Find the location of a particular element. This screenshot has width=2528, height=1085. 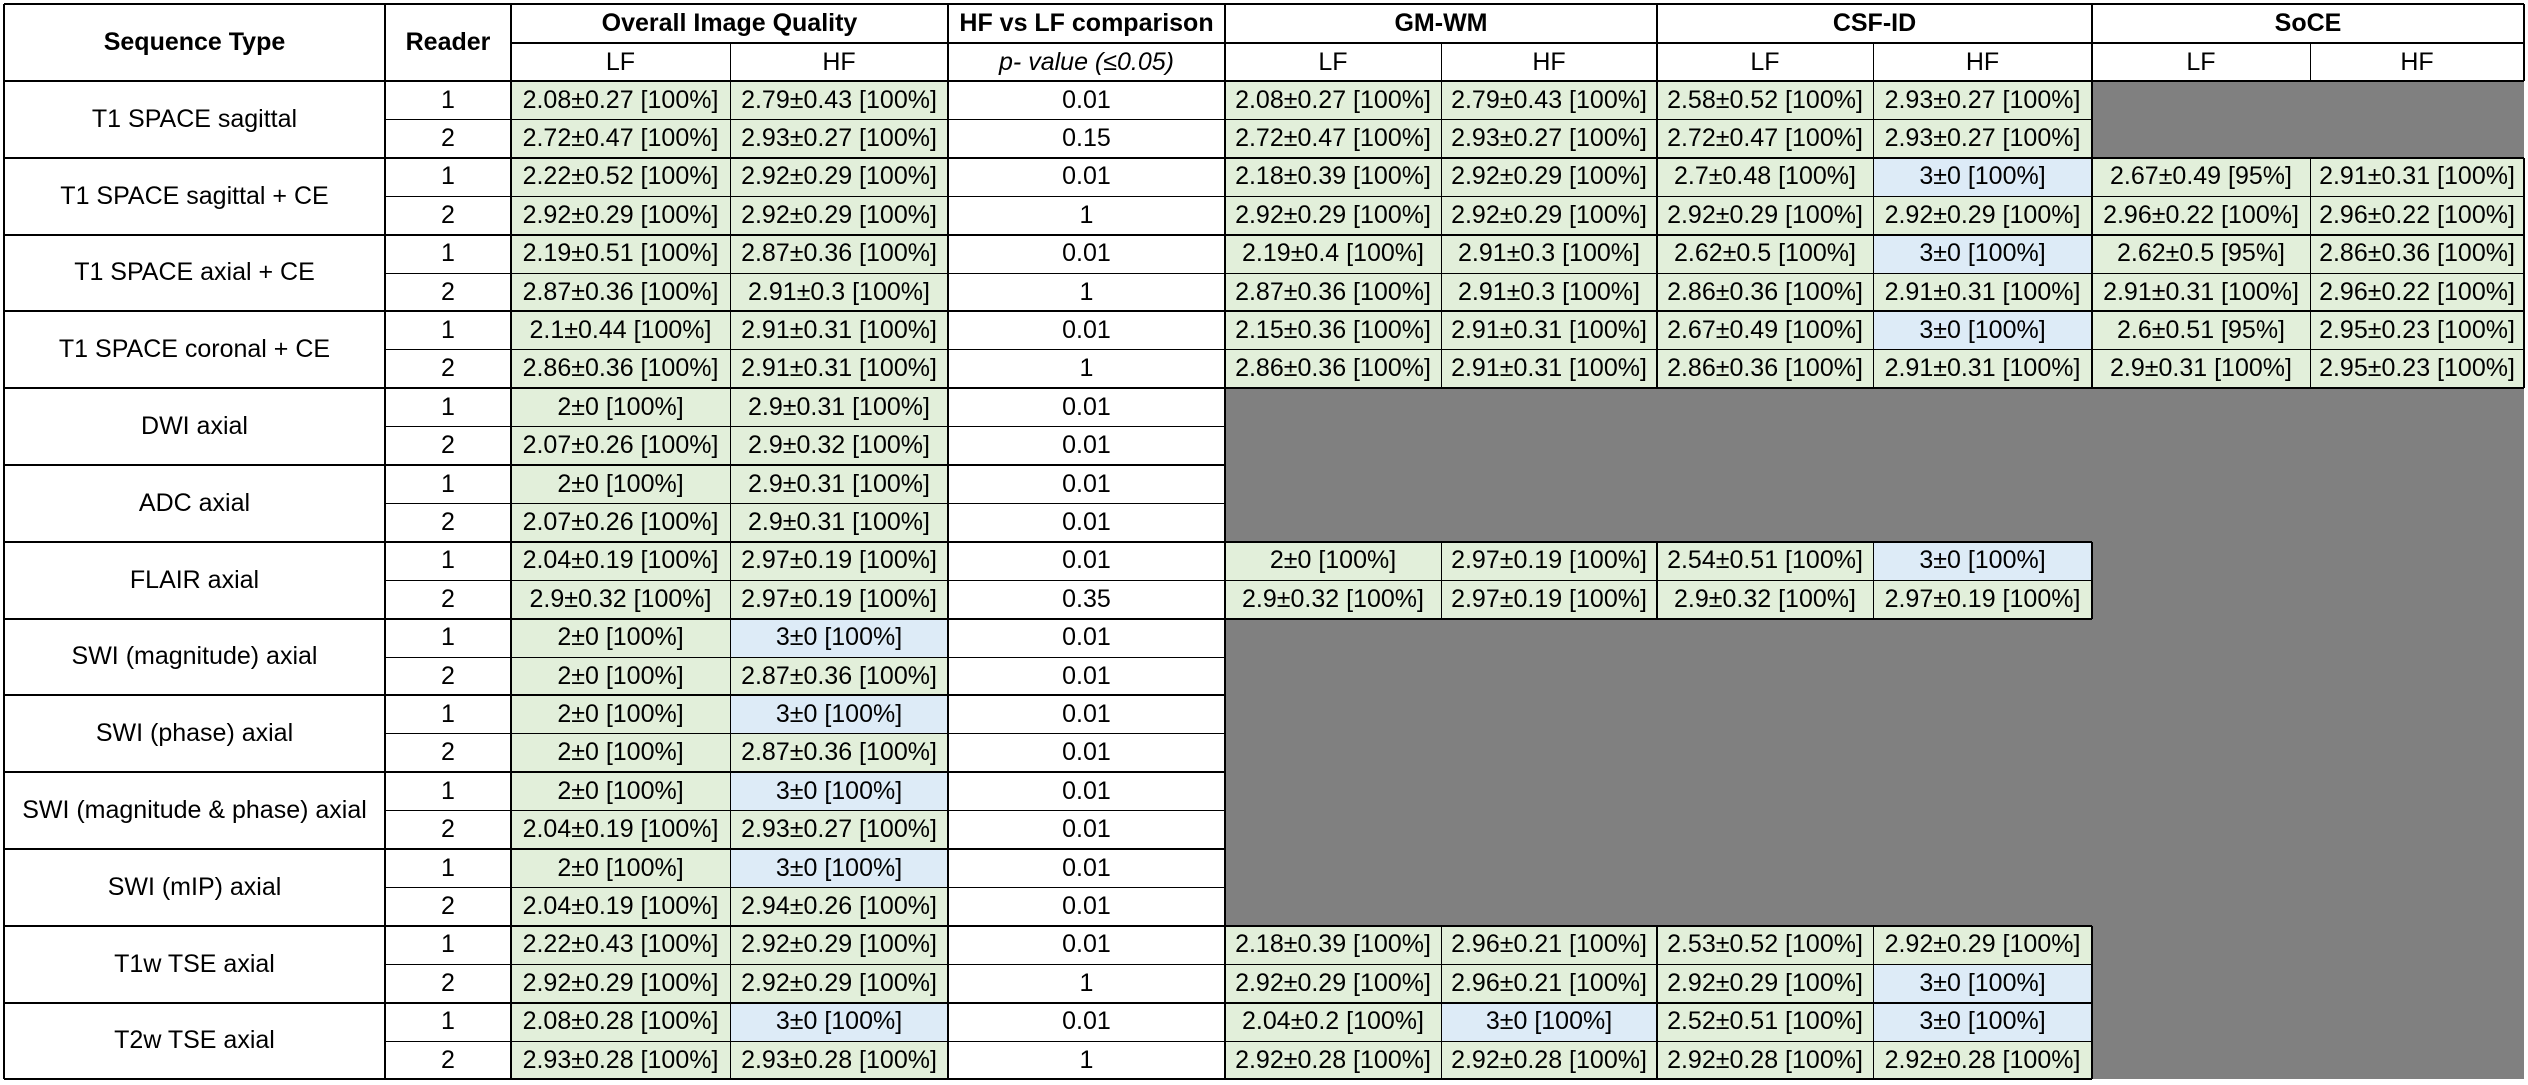

oiq-hf-cell: 2.79±0.43 [100%] is located at coordinates (839, 100).